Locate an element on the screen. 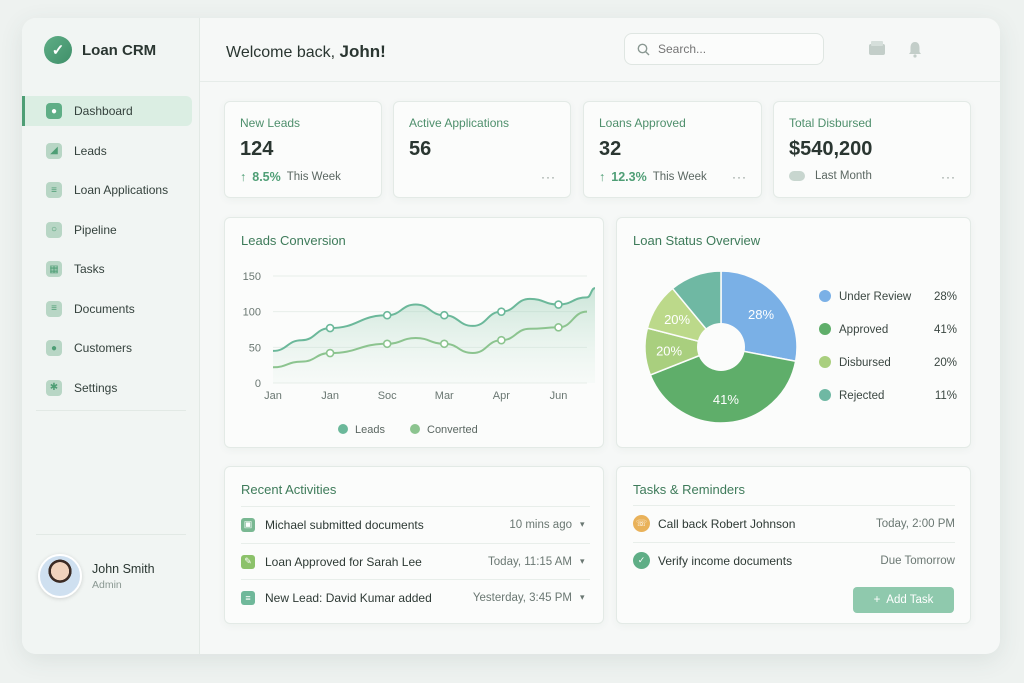 Image resolution: width=1024 pixels, height=683 pixels. document-icon: ≡ is located at coordinates (54, 190).